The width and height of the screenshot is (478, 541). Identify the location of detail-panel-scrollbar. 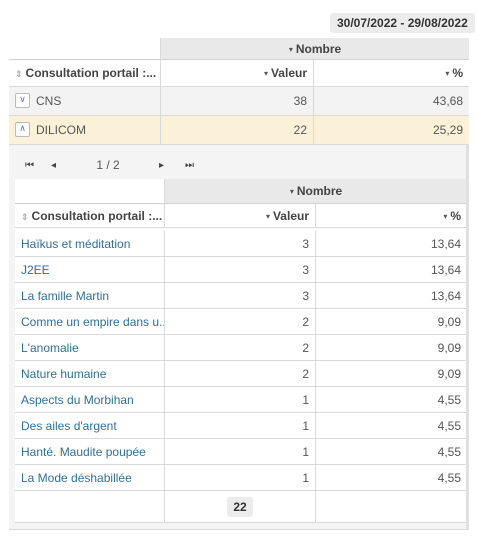
(467, 337).